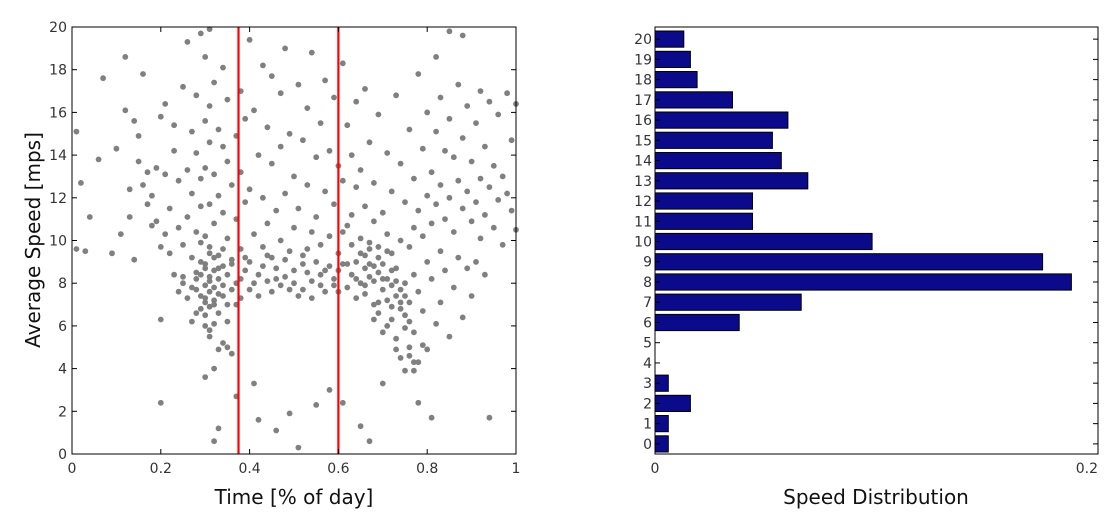  Describe the element at coordinates (62, 455) in the screenshot. I see `y-tick-label: 0` at that location.